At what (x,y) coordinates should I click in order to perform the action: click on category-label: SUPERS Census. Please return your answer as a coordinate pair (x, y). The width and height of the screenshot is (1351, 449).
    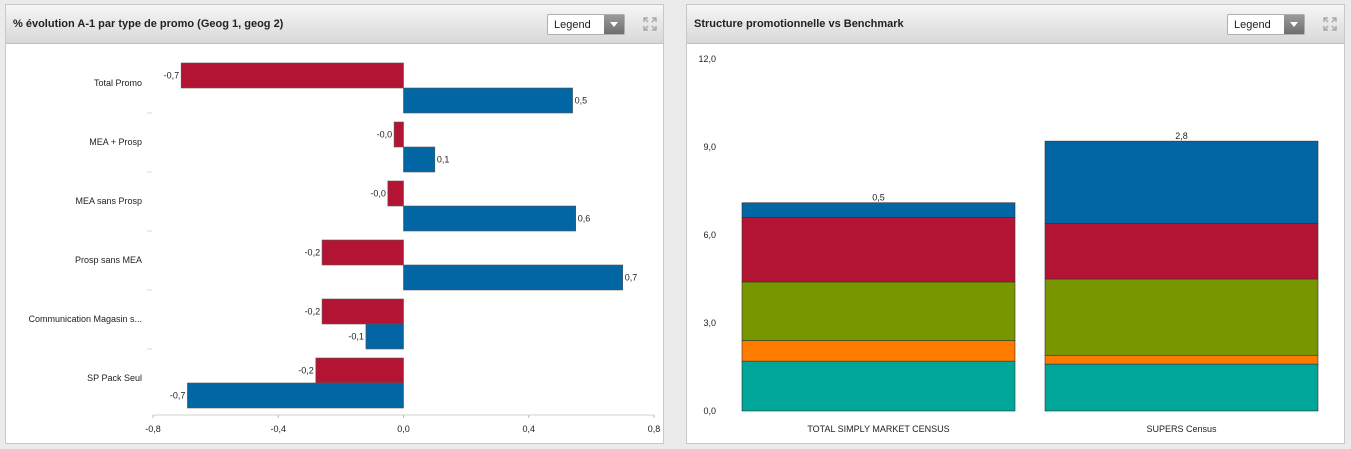
    Looking at the image, I should click on (1181, 429).